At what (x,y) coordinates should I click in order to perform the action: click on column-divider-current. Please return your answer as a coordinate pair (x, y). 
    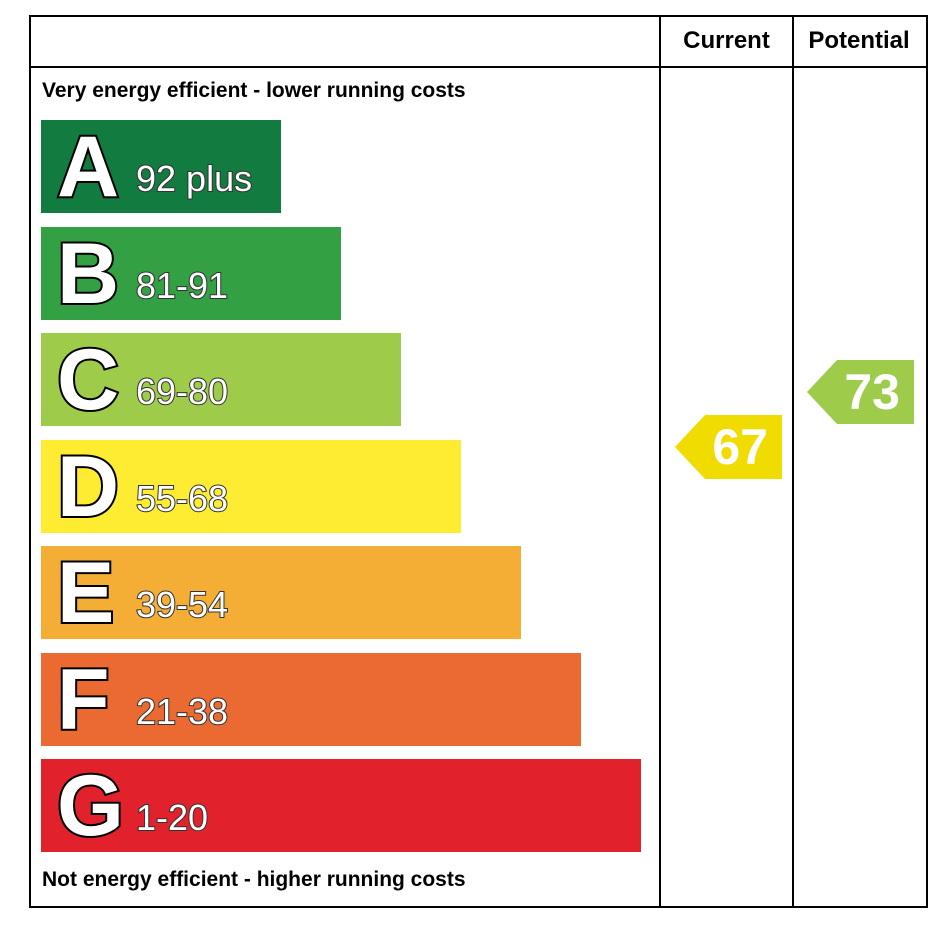
    Looking at the image, I should click on (660, 460).